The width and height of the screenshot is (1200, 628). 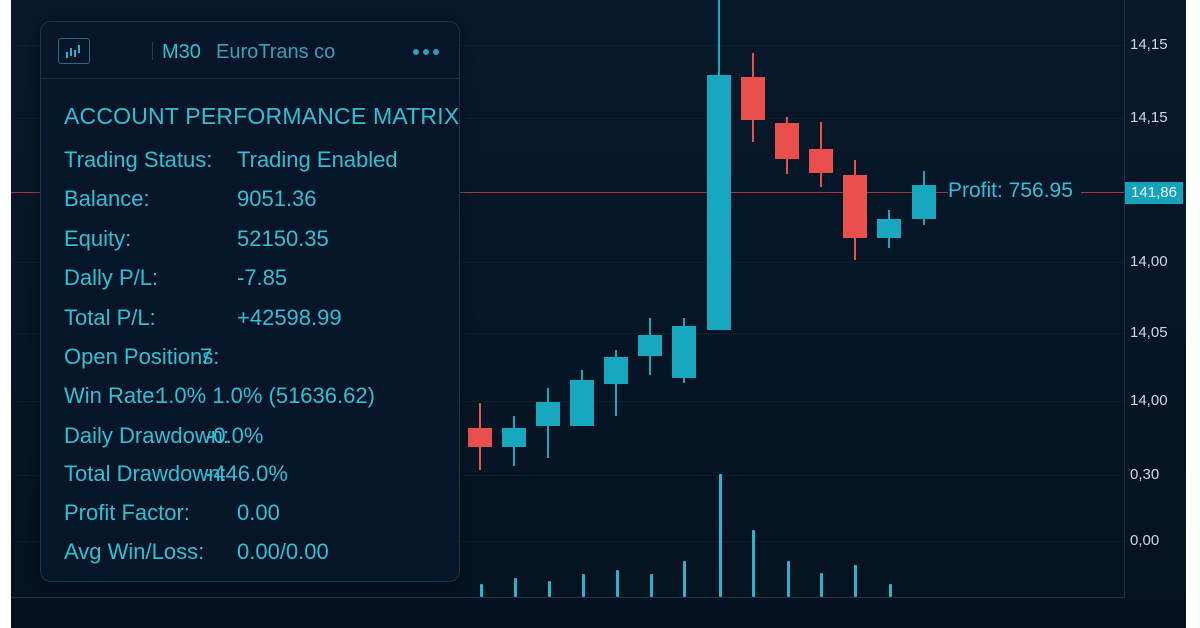 I want to click on price-axis-label: 14,05, so click(x=1149, y=332).